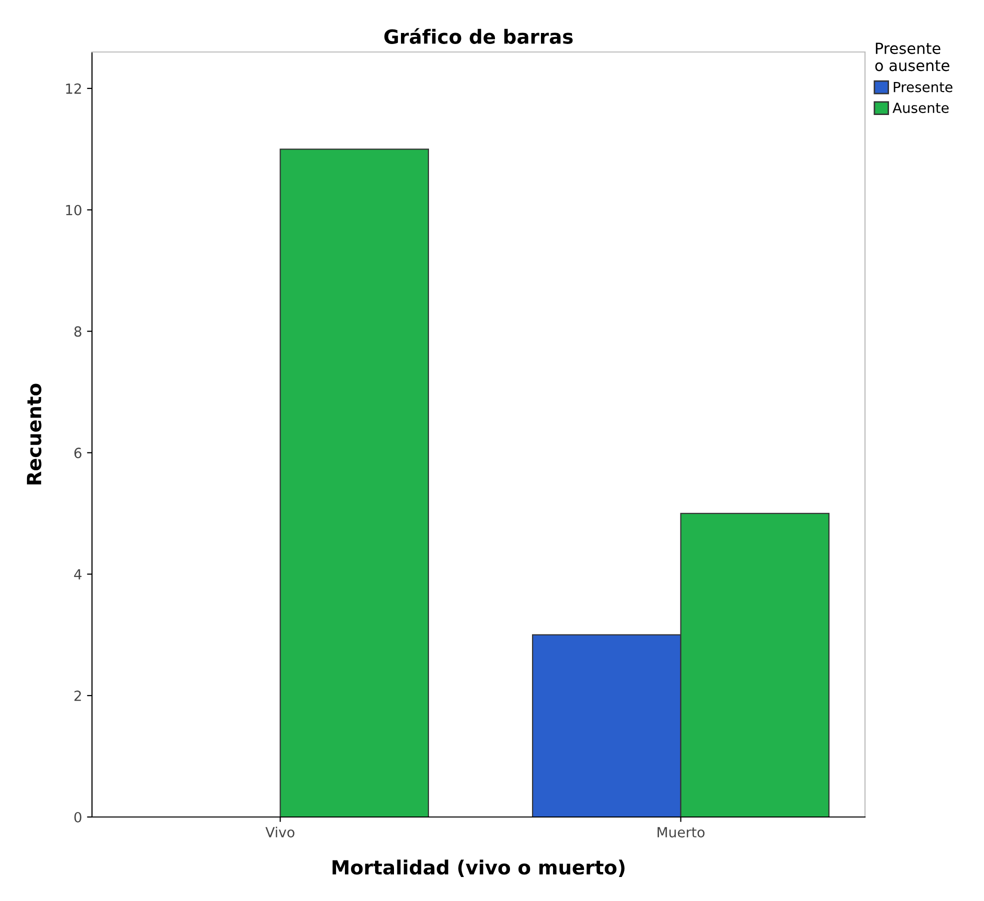 The width and height of the screenshot is (984, 901). Describe the element at coordinates (681, 832) in the screenshot. I see `x-tick-label: Muerto` at that location.